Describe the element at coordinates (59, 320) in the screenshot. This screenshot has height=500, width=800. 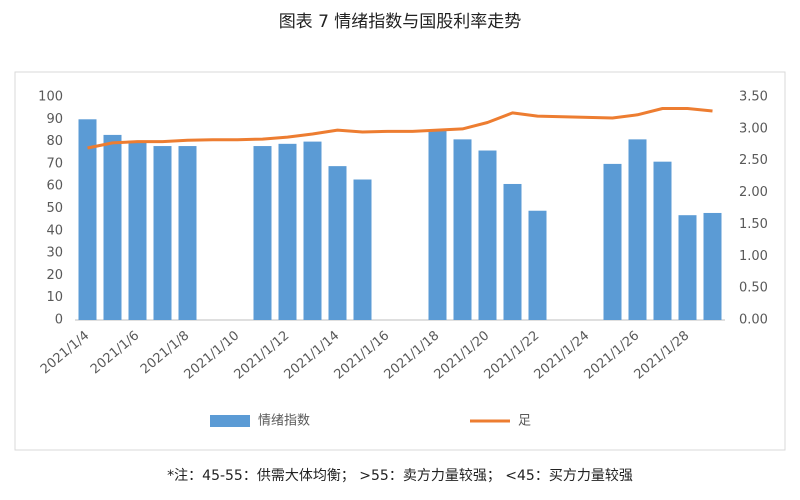
I see `y-tick-label: 0` at that location.